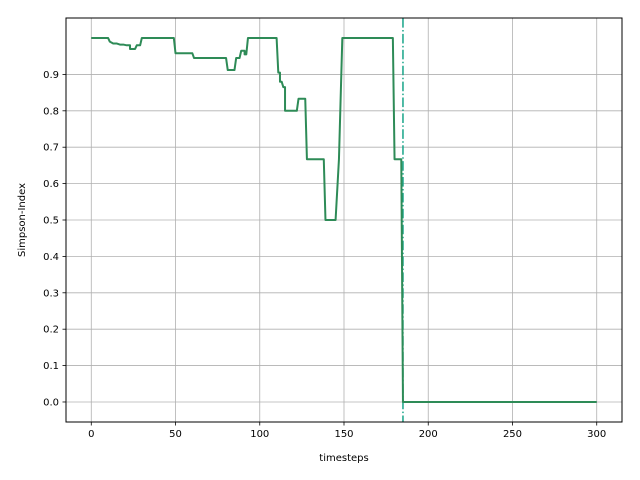  I want to click on y-tick-label: 0.8, so click(51, 111).